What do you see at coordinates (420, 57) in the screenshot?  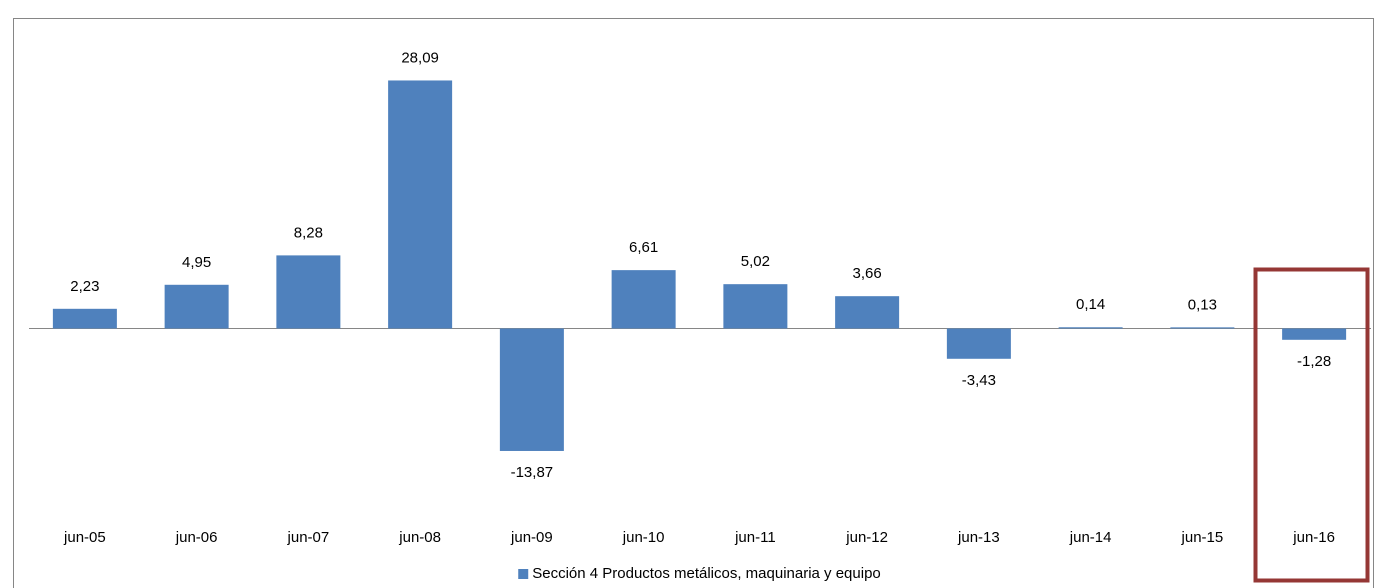 I see `data-label: 28,09` at bounding box center [420, 57].